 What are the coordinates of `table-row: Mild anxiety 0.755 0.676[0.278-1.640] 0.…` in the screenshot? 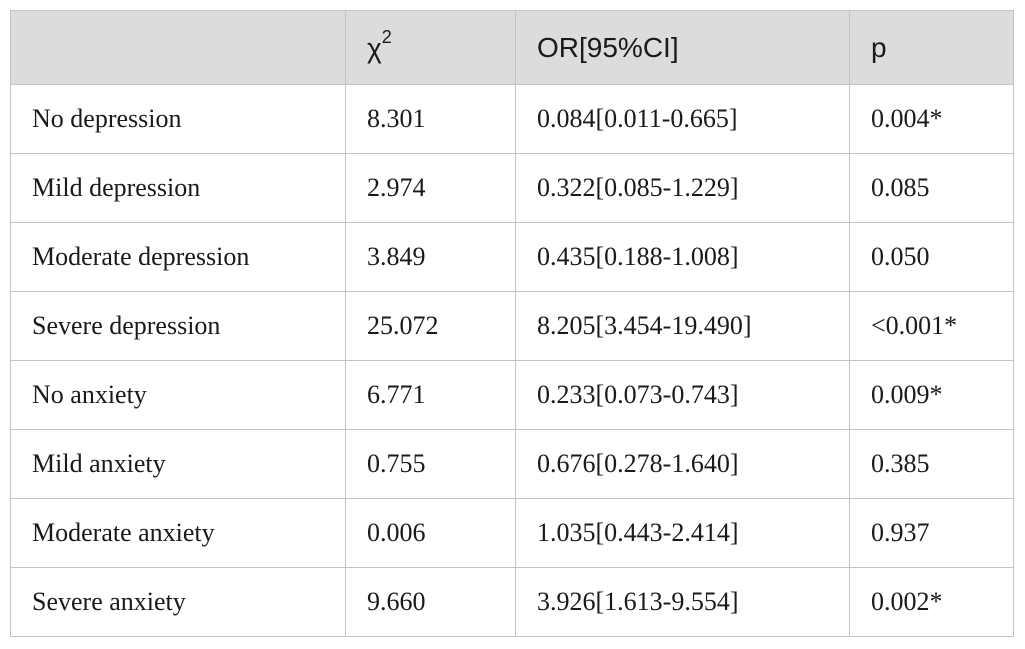 It's located at (512, 464).